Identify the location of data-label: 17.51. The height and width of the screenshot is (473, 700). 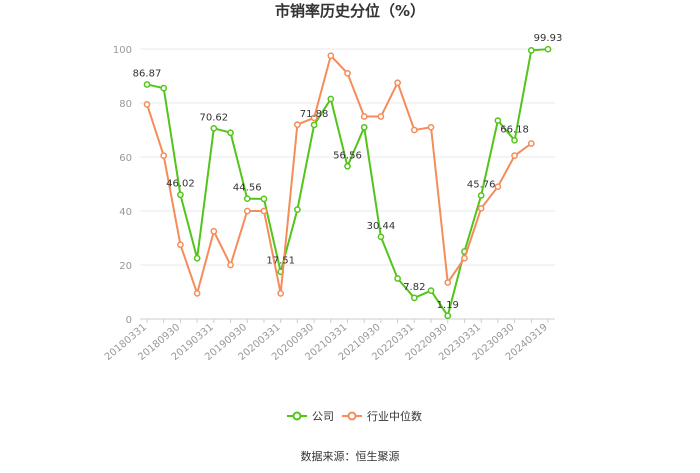
(280, 261).